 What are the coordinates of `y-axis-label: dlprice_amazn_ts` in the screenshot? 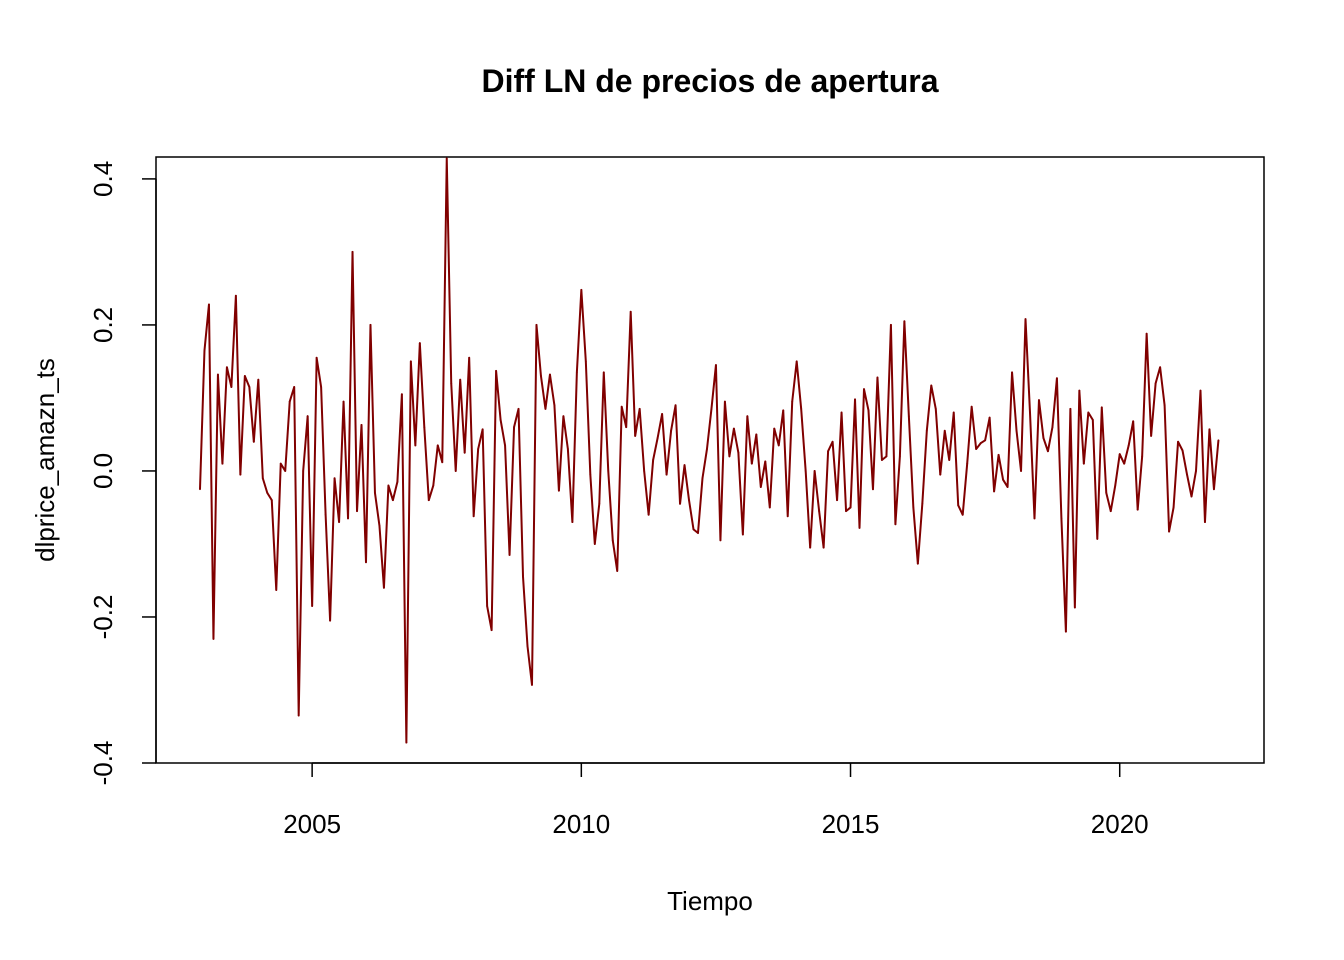 It's located at (45, 460).